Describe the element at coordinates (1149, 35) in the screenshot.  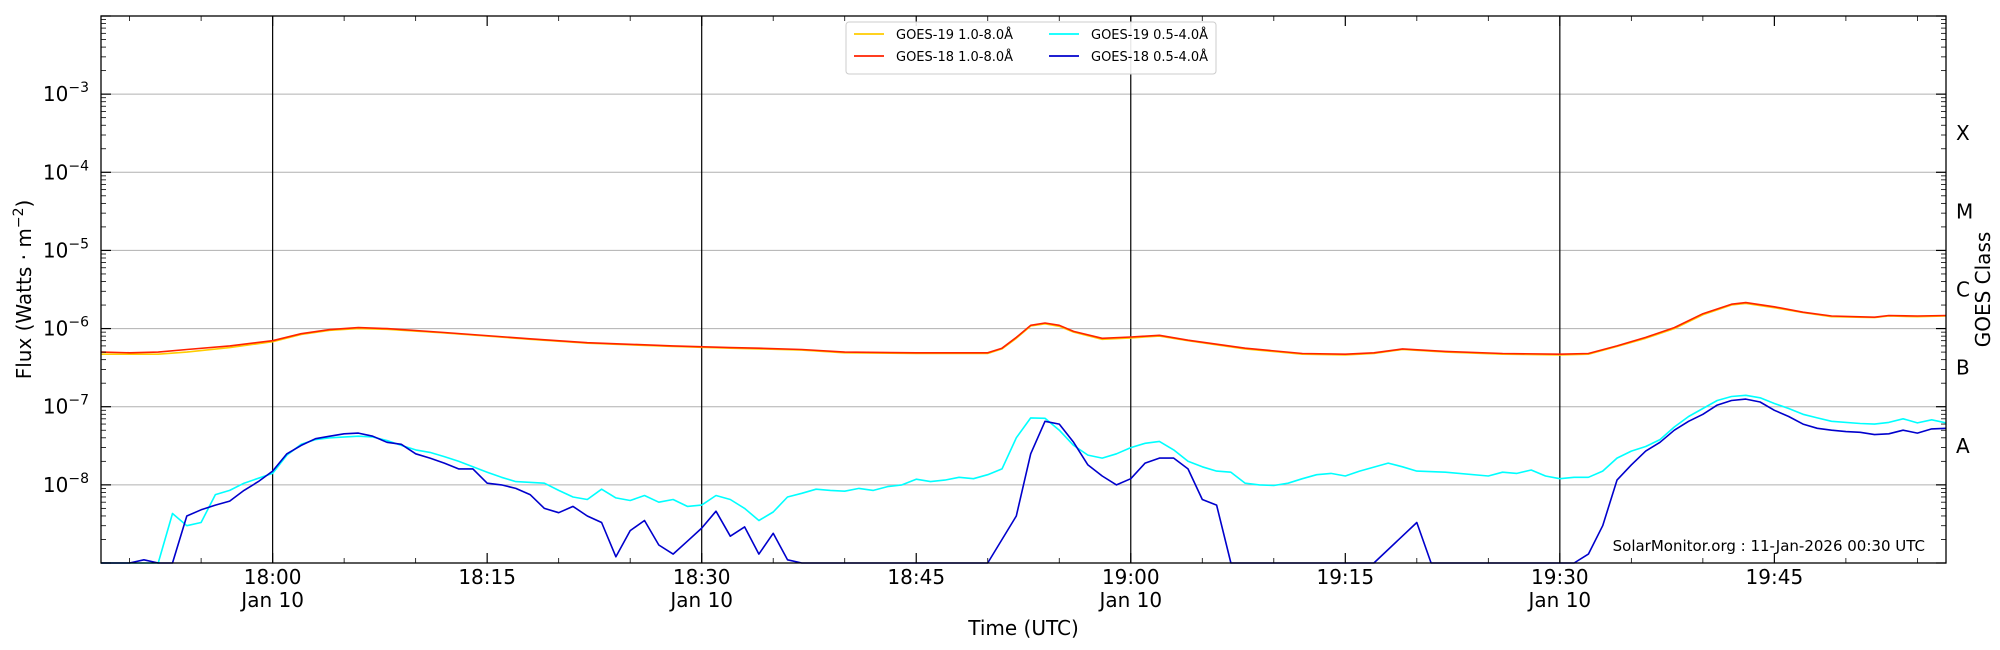
I see `legend-label-1: GOES-19 0.5-4.0Å` at that location.